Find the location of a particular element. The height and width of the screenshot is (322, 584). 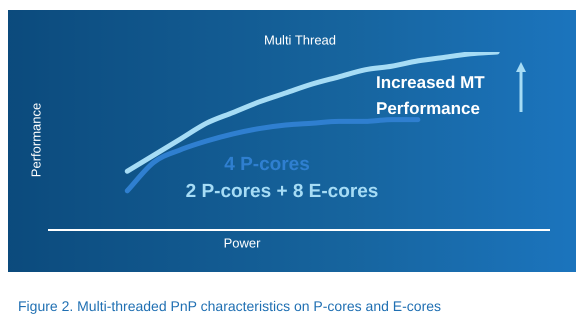

annotation: Increased MT Performance is located at coordinates (431, 96).